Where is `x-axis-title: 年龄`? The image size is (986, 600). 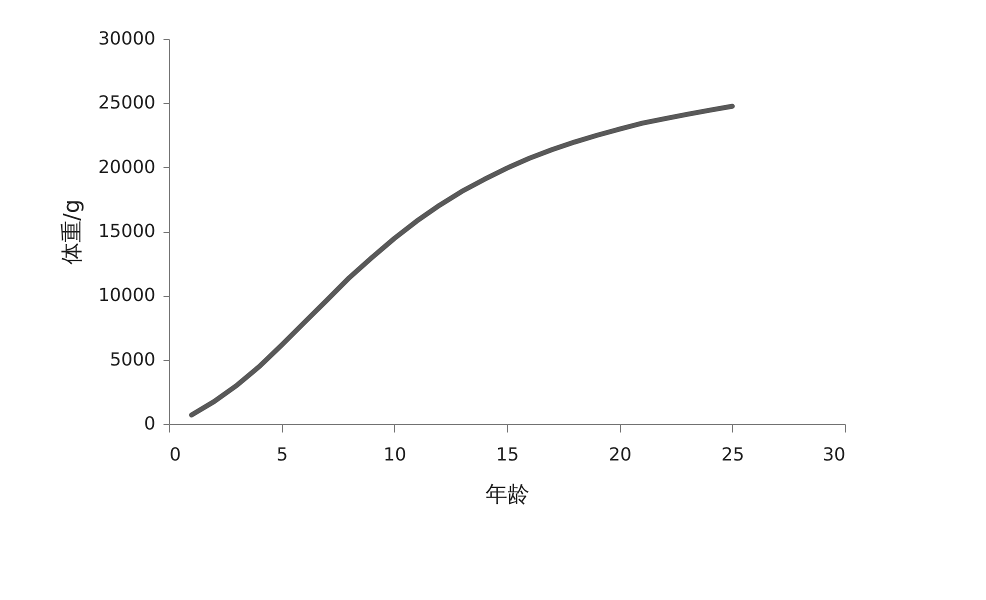 x-axis-title: 年龄 is located at coordinates (508, 495).